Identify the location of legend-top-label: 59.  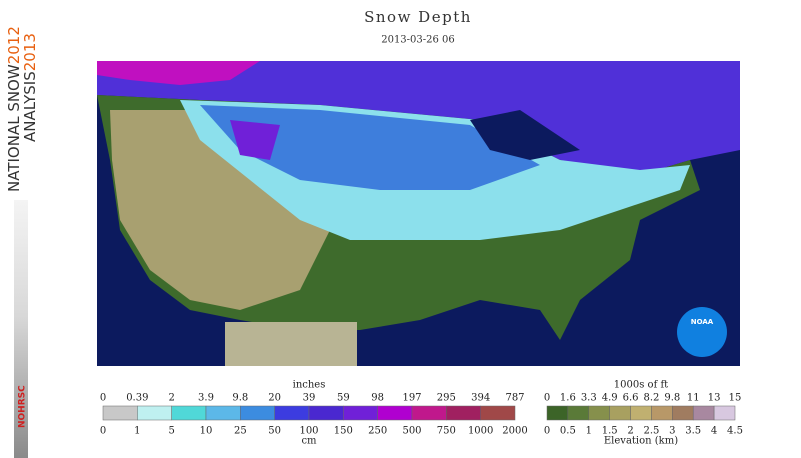
(343, 398).